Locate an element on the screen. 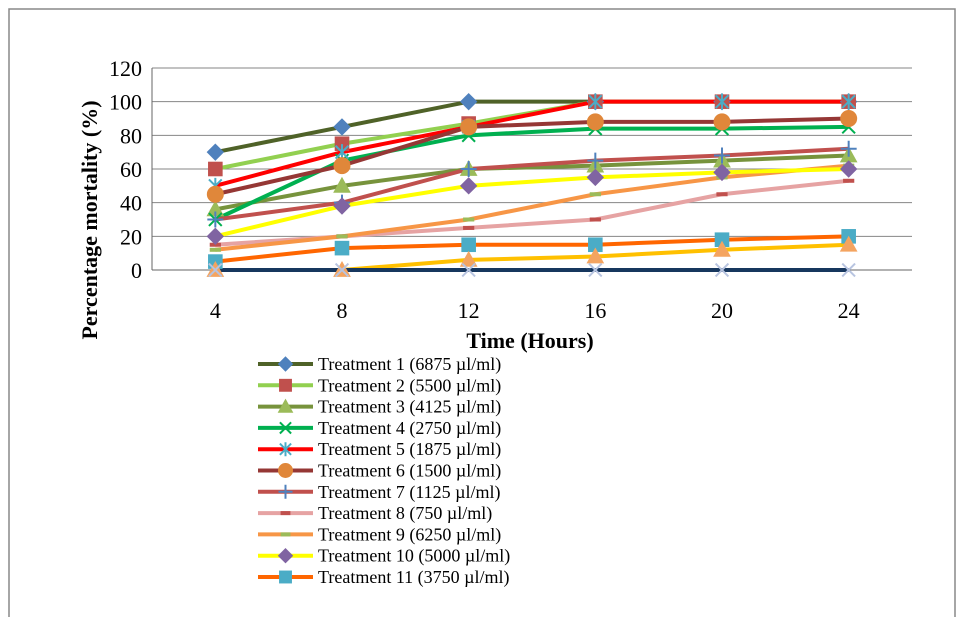 The width and height of the screenshot is (963, 622). legend-label: Treatment 9 (6250 µl/ml) is located at coordinates (409, 534).